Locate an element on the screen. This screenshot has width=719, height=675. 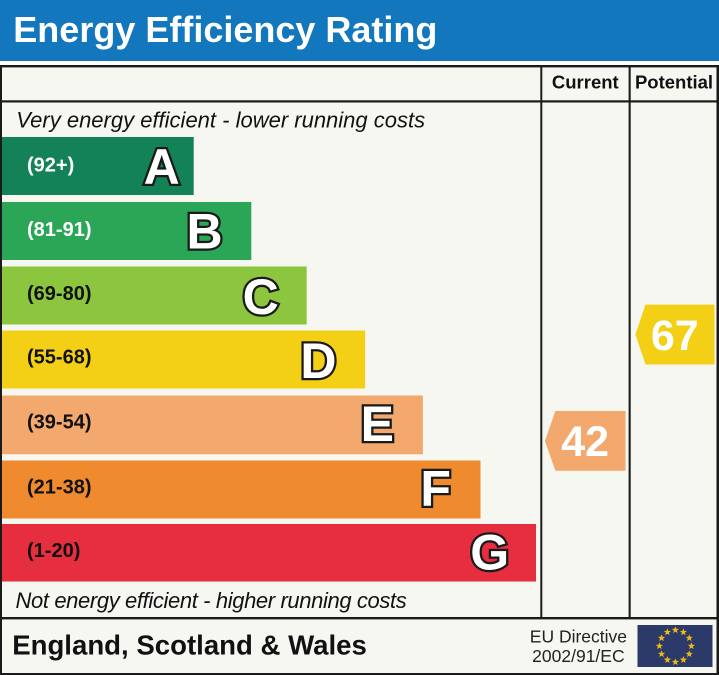
svg-text: (81-91) is located at coordinates (59, 230).